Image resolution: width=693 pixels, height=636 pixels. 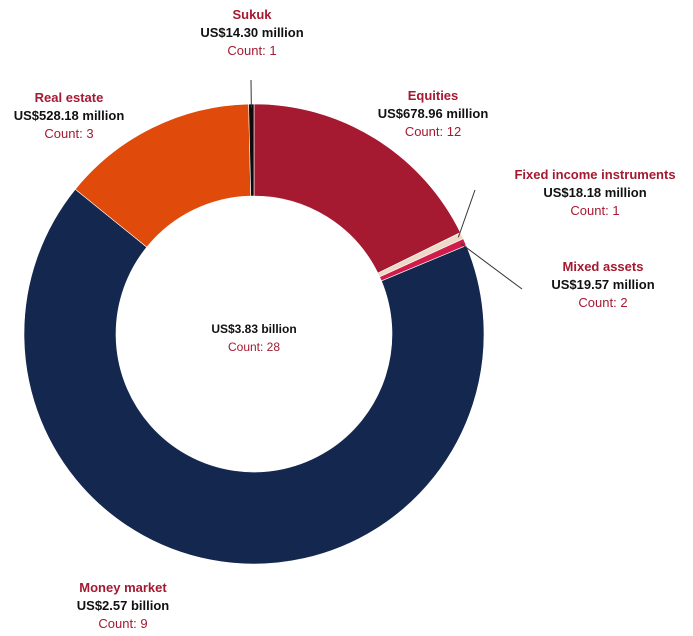 I want to click on label-equities-count: Count: 12, so click(x=433, y=131).